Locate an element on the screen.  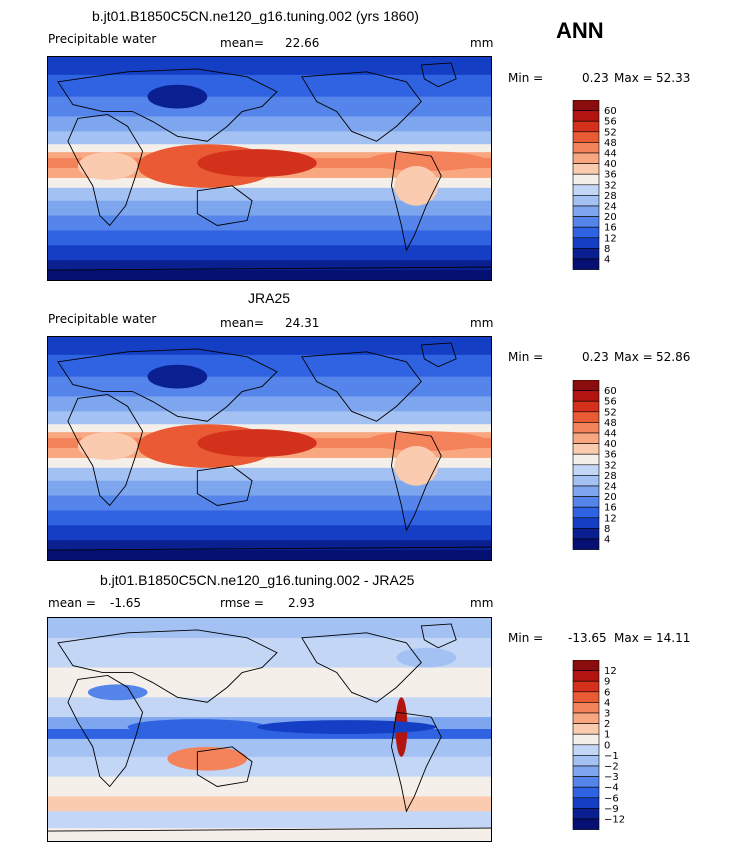
panel1-min-label: Min = is located at coordinates (526, 78).